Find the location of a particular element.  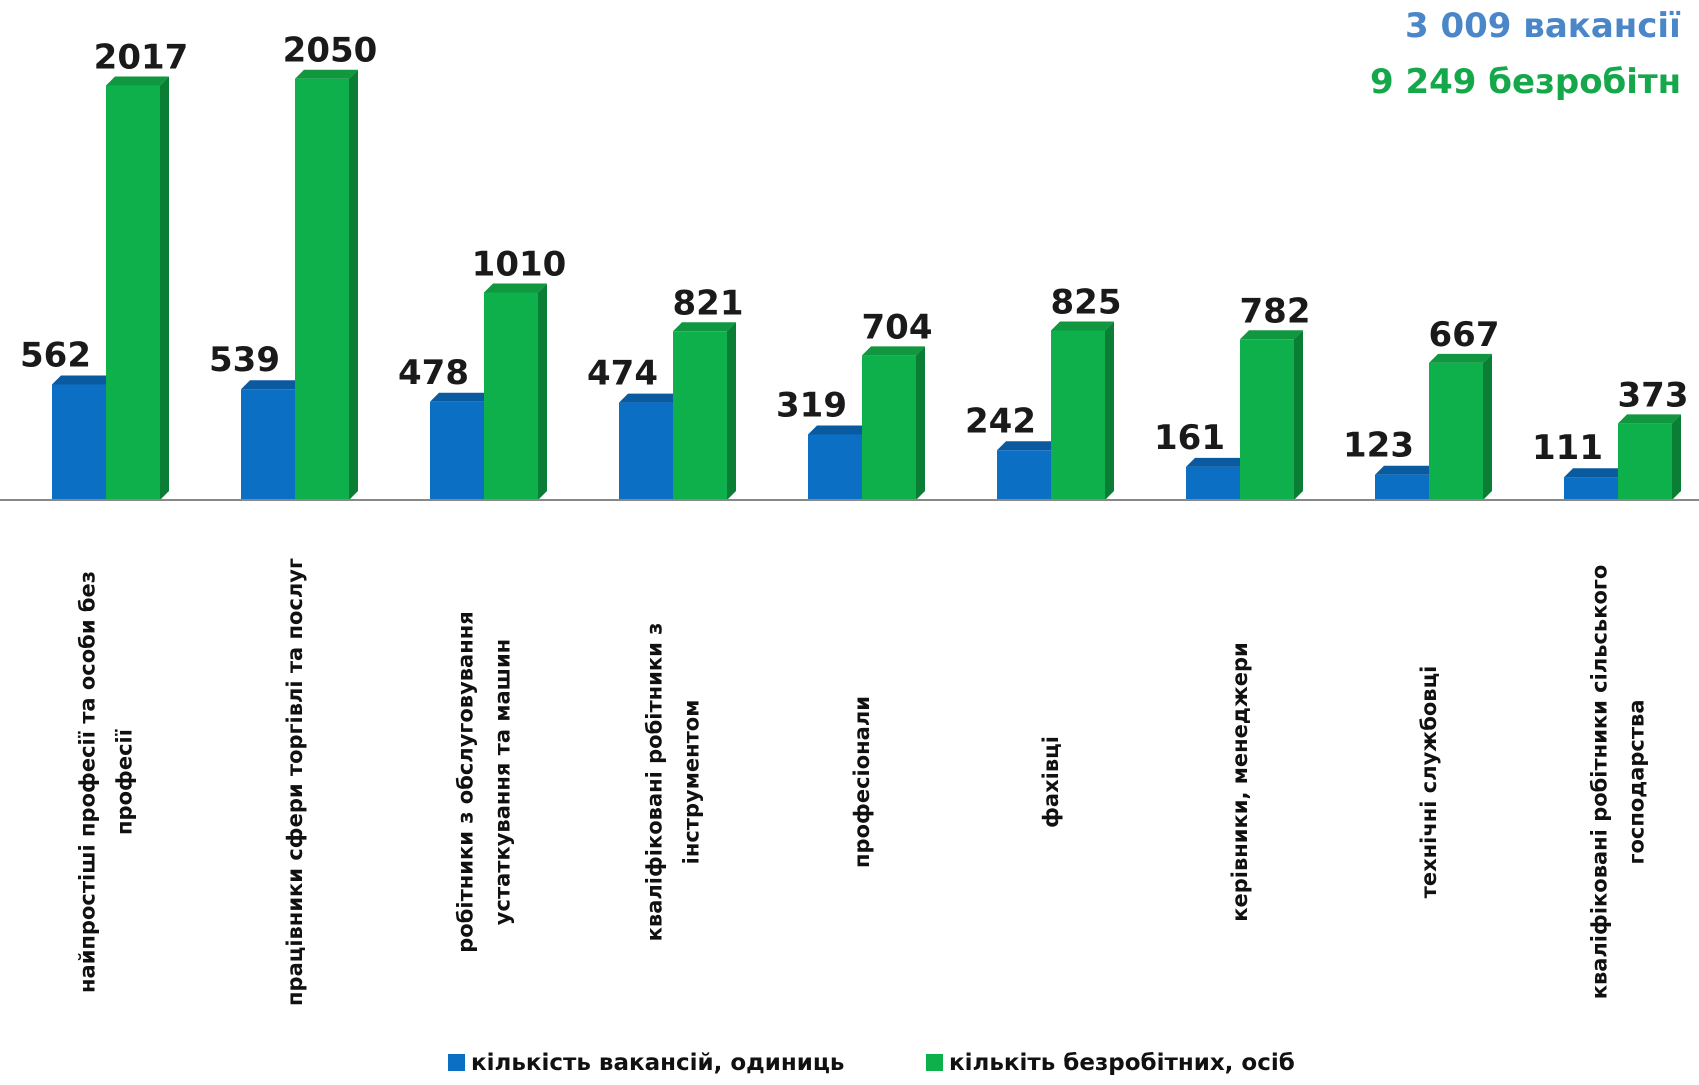

category-label-3: кваліфіковані робітники з інструментом is located at coordinates (673, 782).